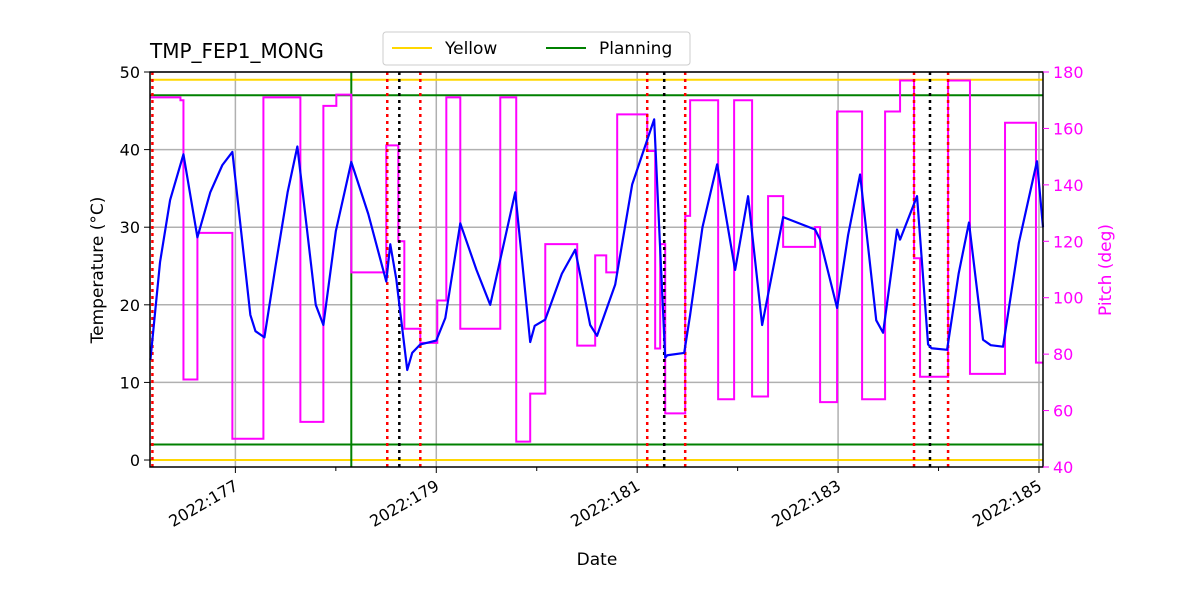 The height and width of the screenshot is (600, 1200). What do you see at coordinates (1068, 298) in the screenshot?
I see `y2-tick-label: 100` at bounding box center [1068, 298].